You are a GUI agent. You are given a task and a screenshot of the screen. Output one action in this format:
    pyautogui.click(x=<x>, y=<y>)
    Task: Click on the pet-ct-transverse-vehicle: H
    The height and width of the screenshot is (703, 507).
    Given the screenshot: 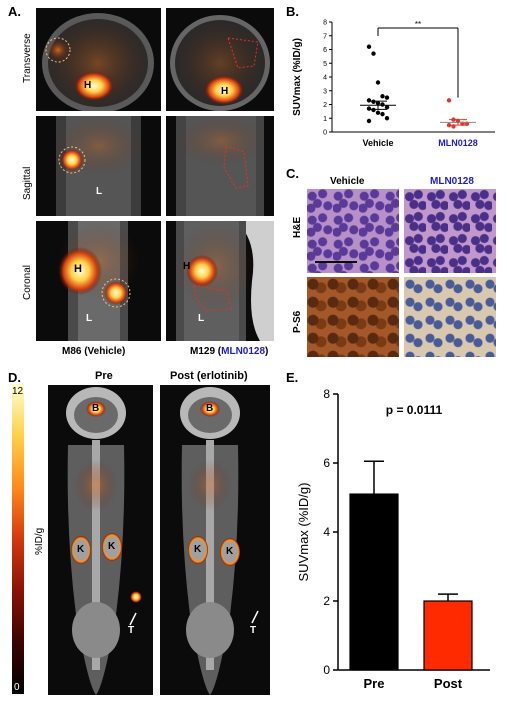 What is the action you would take?
    pyautogui.click(x=98, y=59)
    